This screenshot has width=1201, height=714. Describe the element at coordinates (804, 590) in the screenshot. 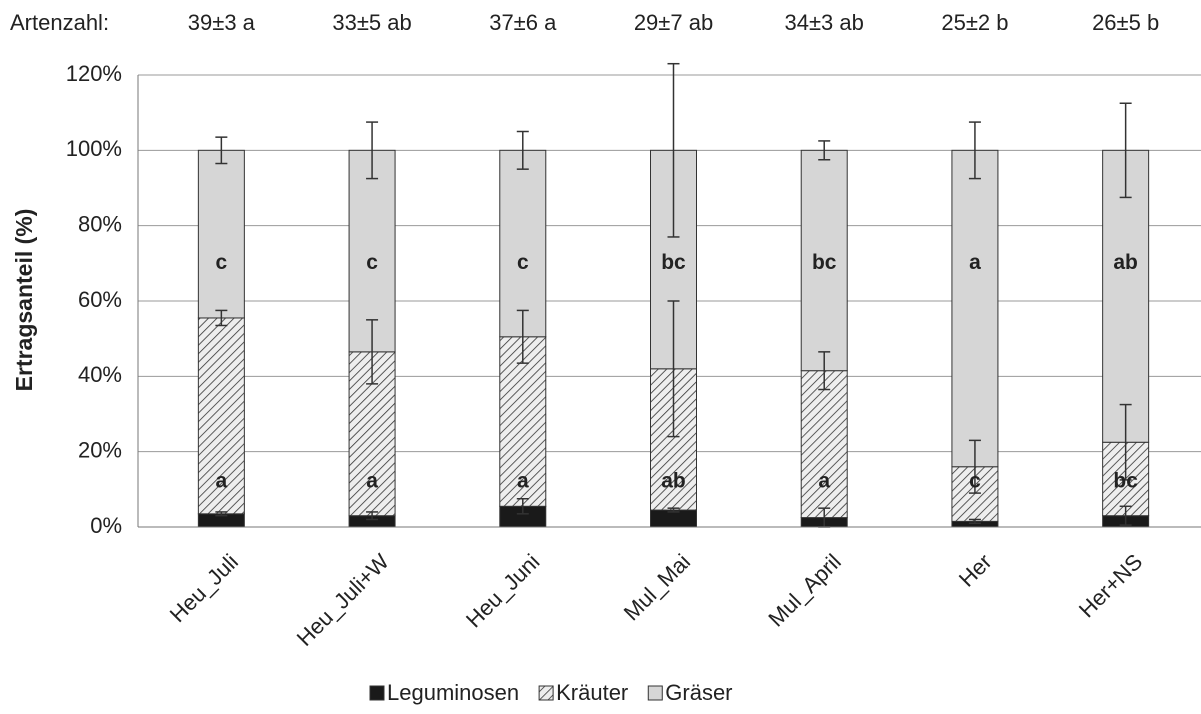

I see `x-tick-label: Mul_April` at that location.